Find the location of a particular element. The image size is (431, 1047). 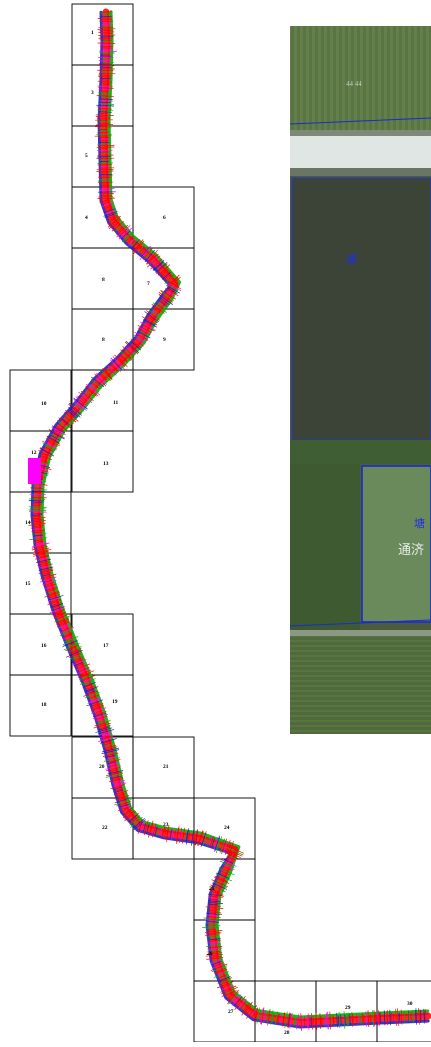

sheet-label-26: 26 is located at coordinates (210, 954).